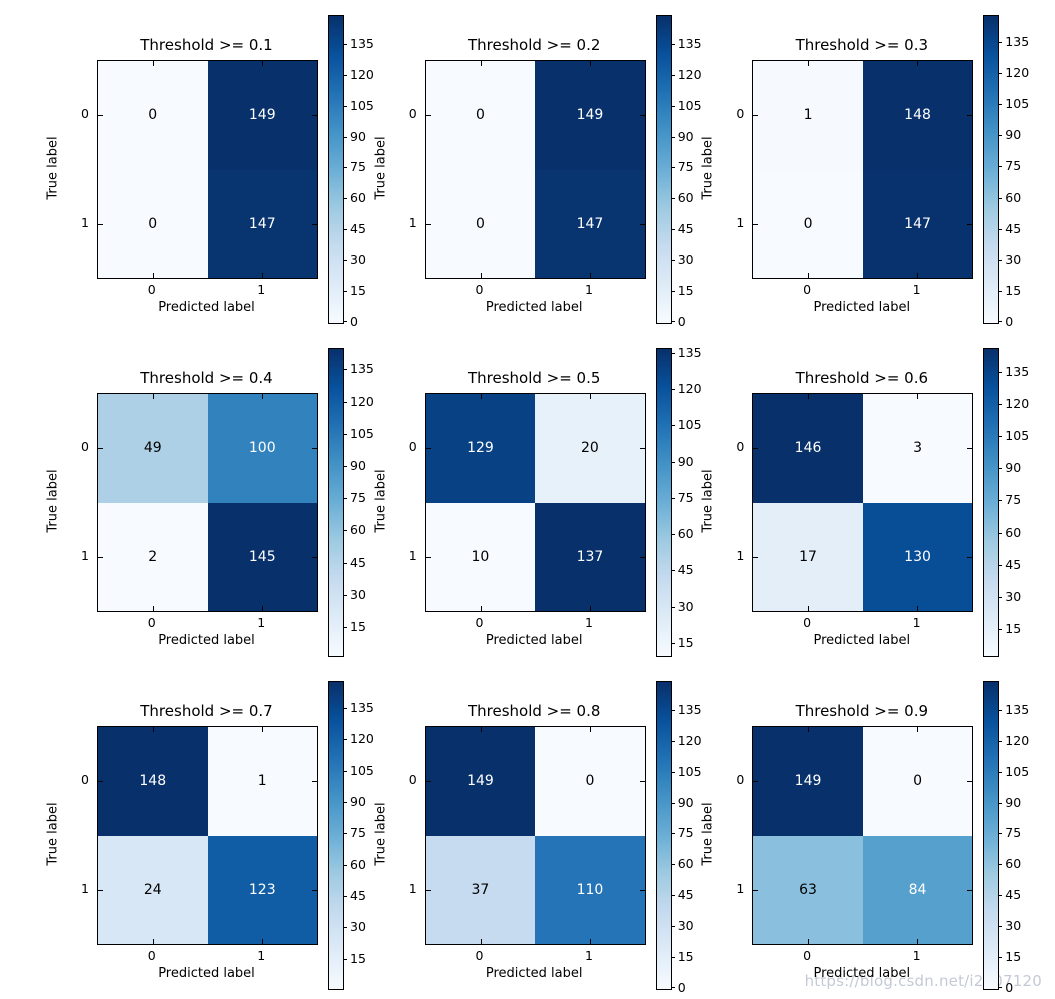  I want to click on heatmap-cell: 84, so click(917, 889).